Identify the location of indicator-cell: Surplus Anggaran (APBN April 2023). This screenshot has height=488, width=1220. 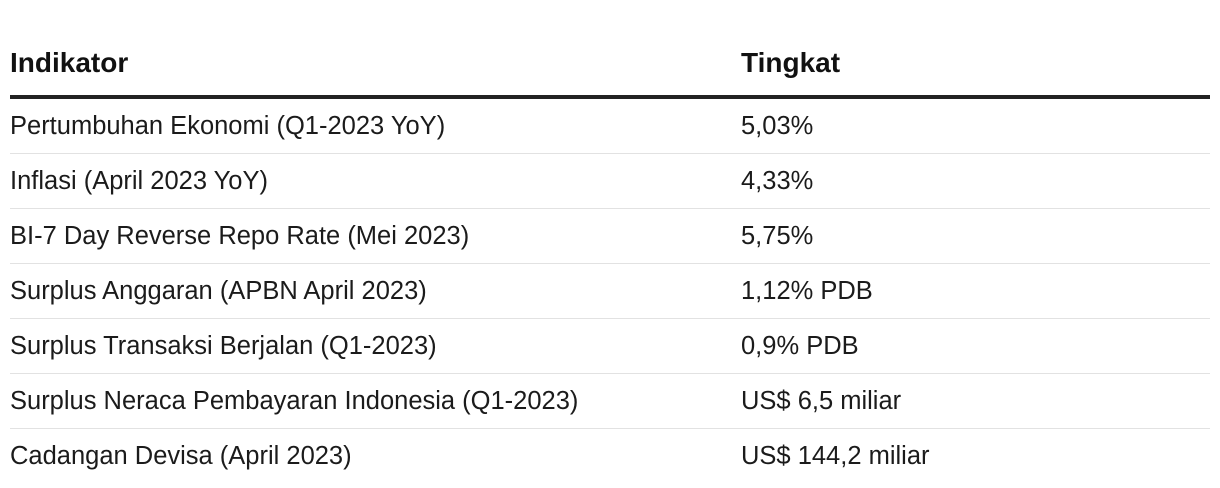
(375, 291).